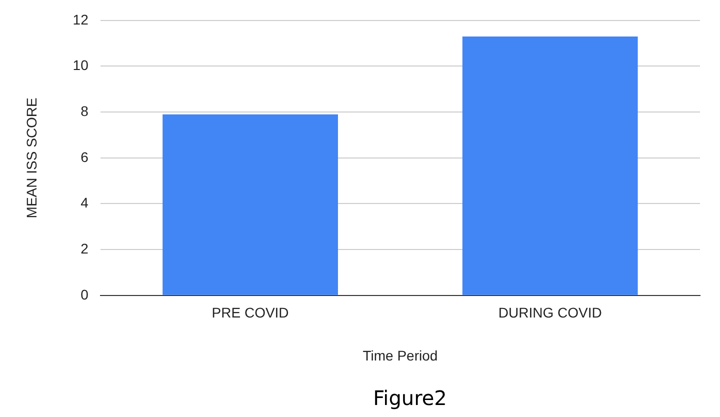  Describe the element at coordinates (550, 312) in the screenshot. I see `x-tick-label: DURING COVID` at that location.